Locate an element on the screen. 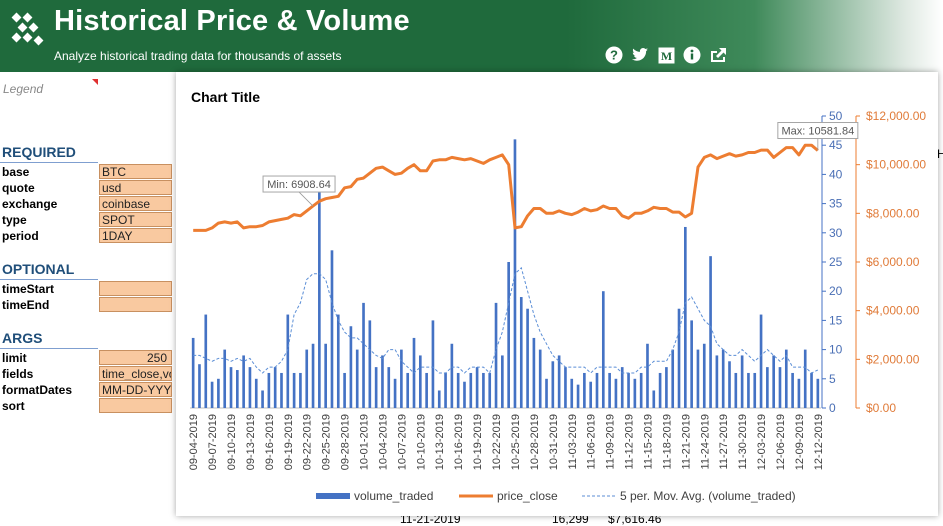  annotation-label: Max: 10581.84 is located at coordinates (817, 132).